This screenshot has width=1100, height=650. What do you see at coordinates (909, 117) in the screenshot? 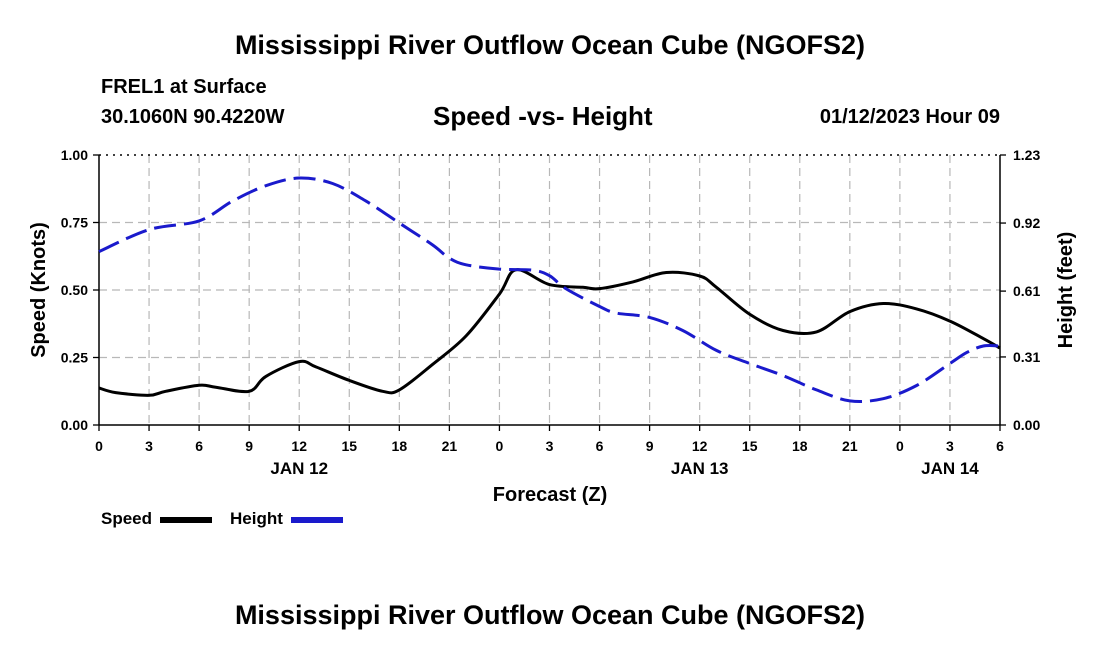
I see `forecast-datetime: 01/12/2023 Hour 09` at bounding box center [909, 117].